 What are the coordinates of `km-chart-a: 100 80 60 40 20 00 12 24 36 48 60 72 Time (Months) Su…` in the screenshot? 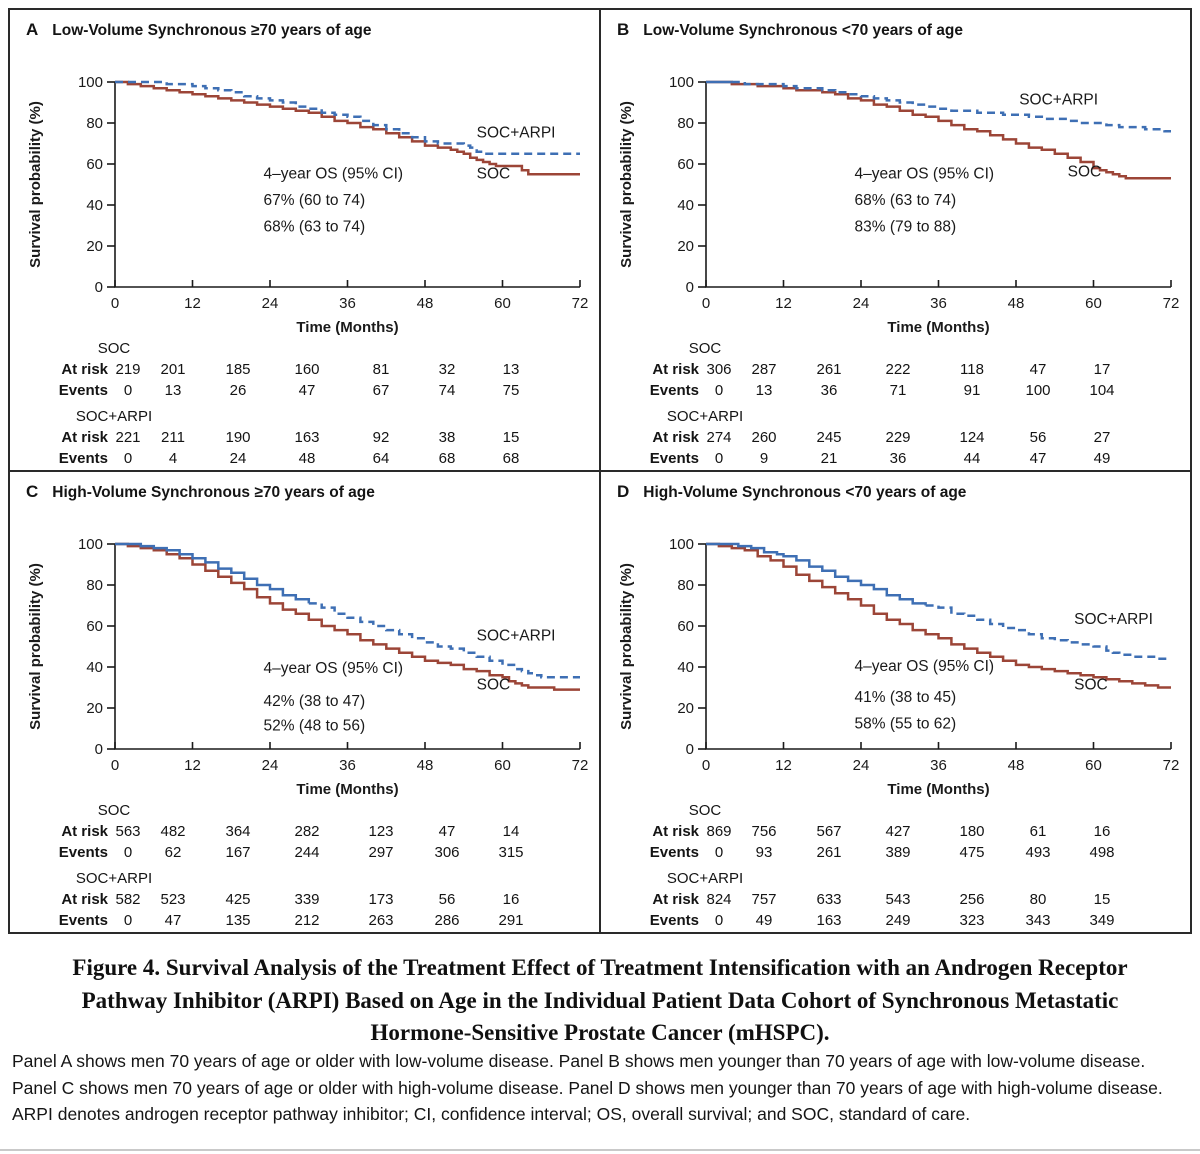 It's located at (307, 205).